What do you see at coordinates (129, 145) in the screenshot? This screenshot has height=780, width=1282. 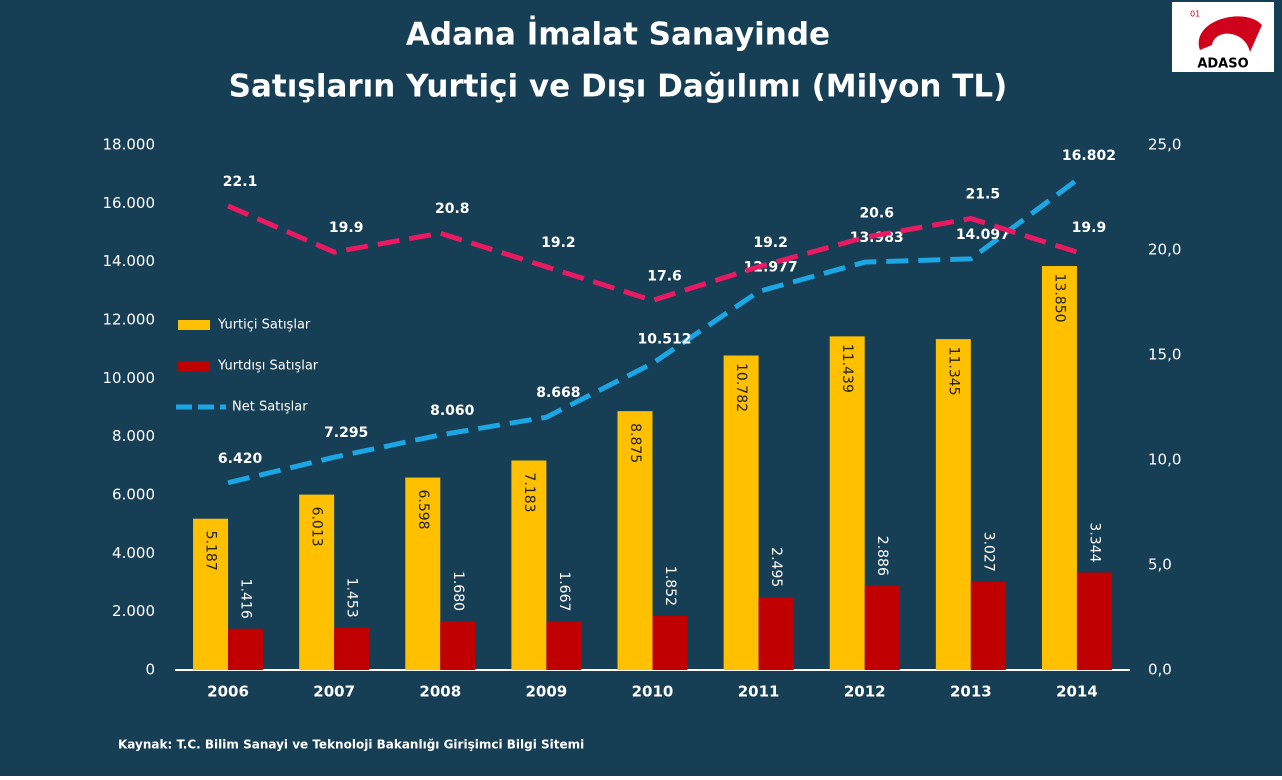 I see `y-tick-label: 18.000` at bounding box center [129, 145].